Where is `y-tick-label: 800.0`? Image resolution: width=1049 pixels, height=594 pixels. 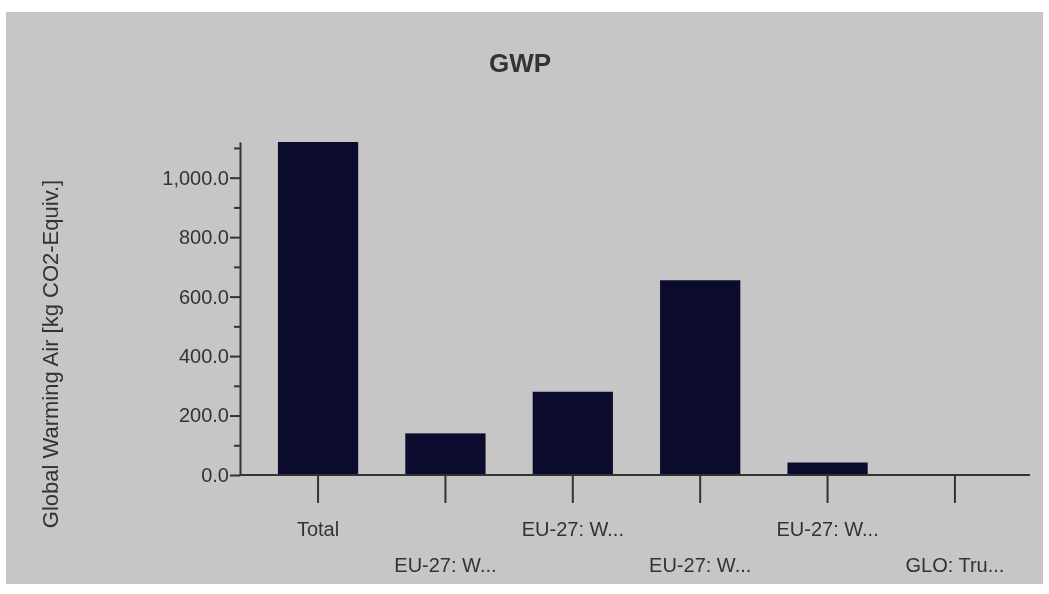
y-tick-label: 800.0 is located at coordinates (203, 237).